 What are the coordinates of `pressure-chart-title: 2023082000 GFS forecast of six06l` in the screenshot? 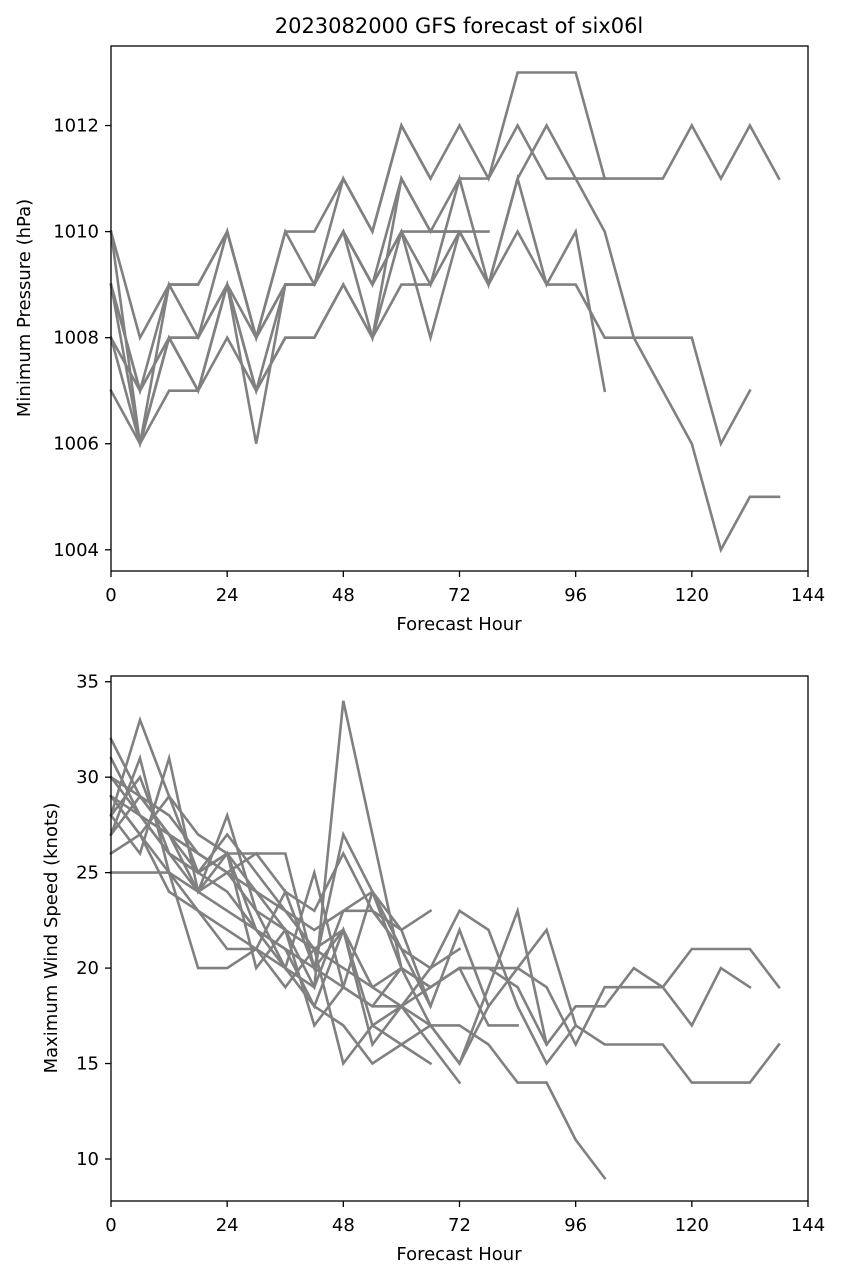 It's located at (459, 26).